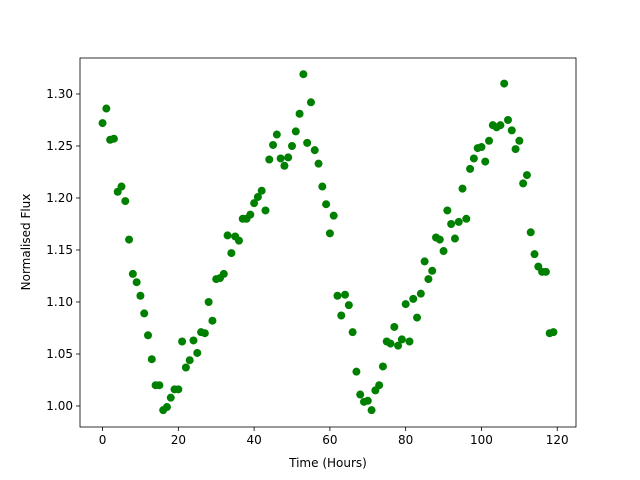  I want to click on y-tick-label: 1.10, so click(59, 302).